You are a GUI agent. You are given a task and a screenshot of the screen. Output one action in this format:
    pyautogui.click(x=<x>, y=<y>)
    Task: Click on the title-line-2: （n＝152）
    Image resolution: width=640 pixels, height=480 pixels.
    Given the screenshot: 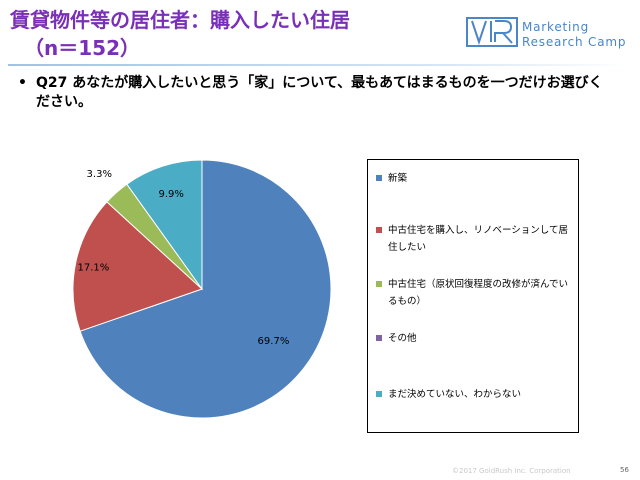 What is the action you would take?
    pyautogui.click(x=82, y=48)
    